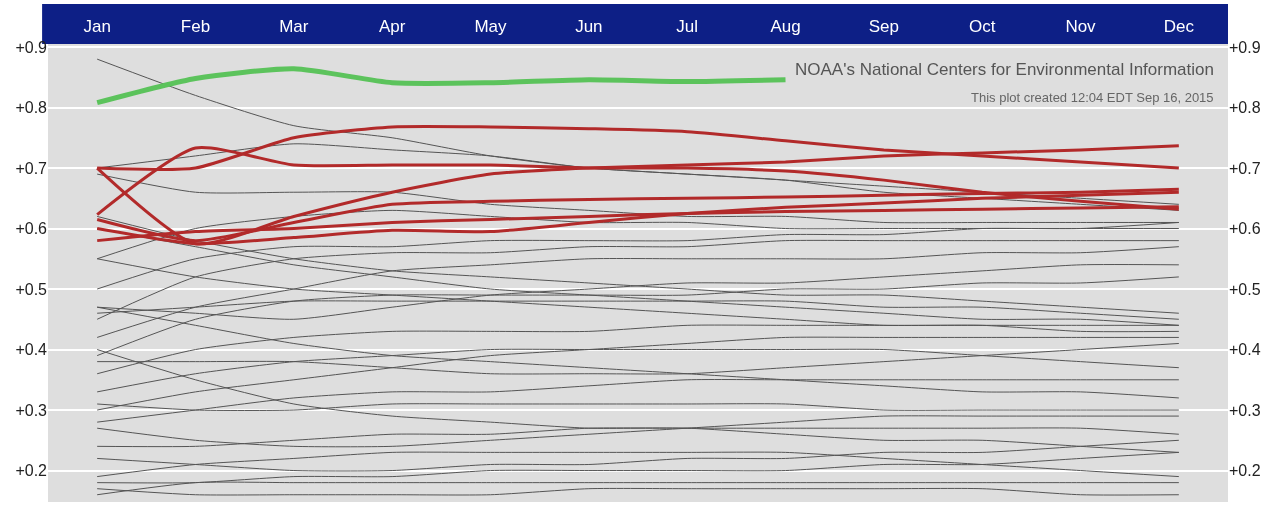 The width and height of the screenshot is (1280, 506). Describe the element at coordinates (687, 26) in the screenshot. I see `x-tick-label: Jul` at that location.